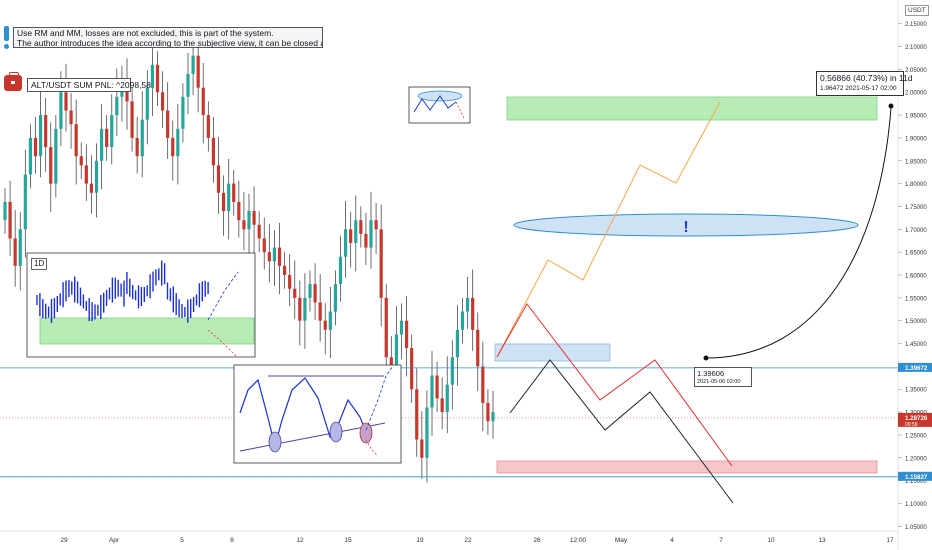 The image size is (932, 550). Describe the element at coordinates (114, 540) in the screenshot. I see `time-tick-label: Apr` at that location.